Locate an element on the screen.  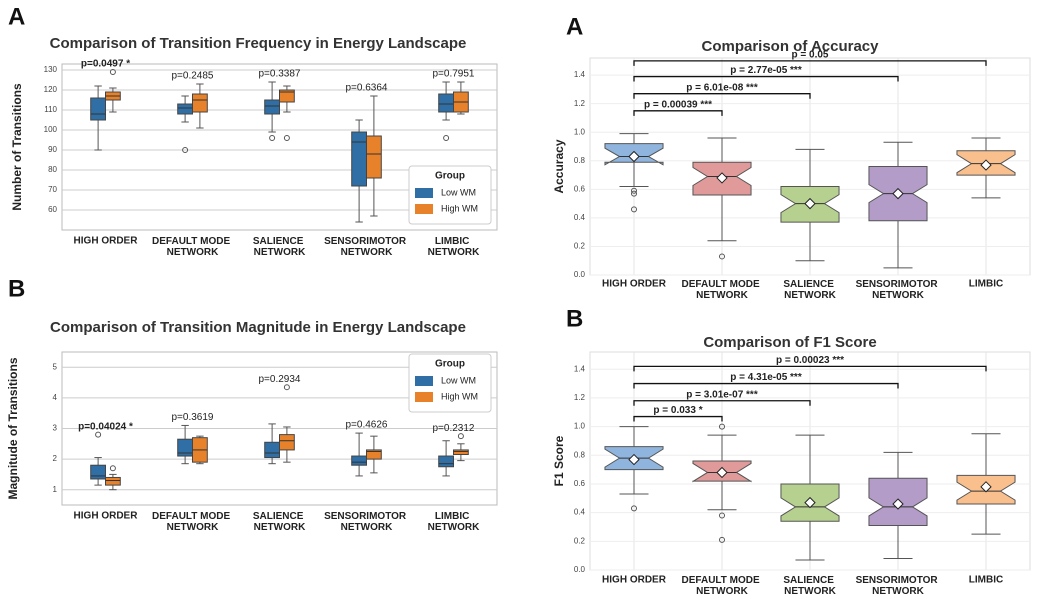
y-tick-label: 0.6 is located at coordinates (580, 188).